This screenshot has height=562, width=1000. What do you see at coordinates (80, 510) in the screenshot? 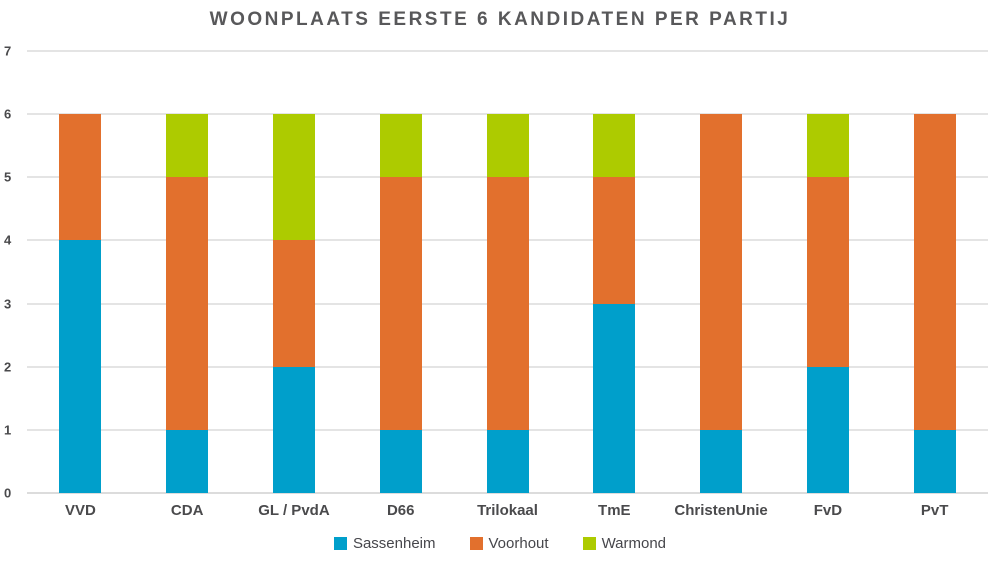
I see `x-label-vvd: VVD` at bounding box center [80, 510].